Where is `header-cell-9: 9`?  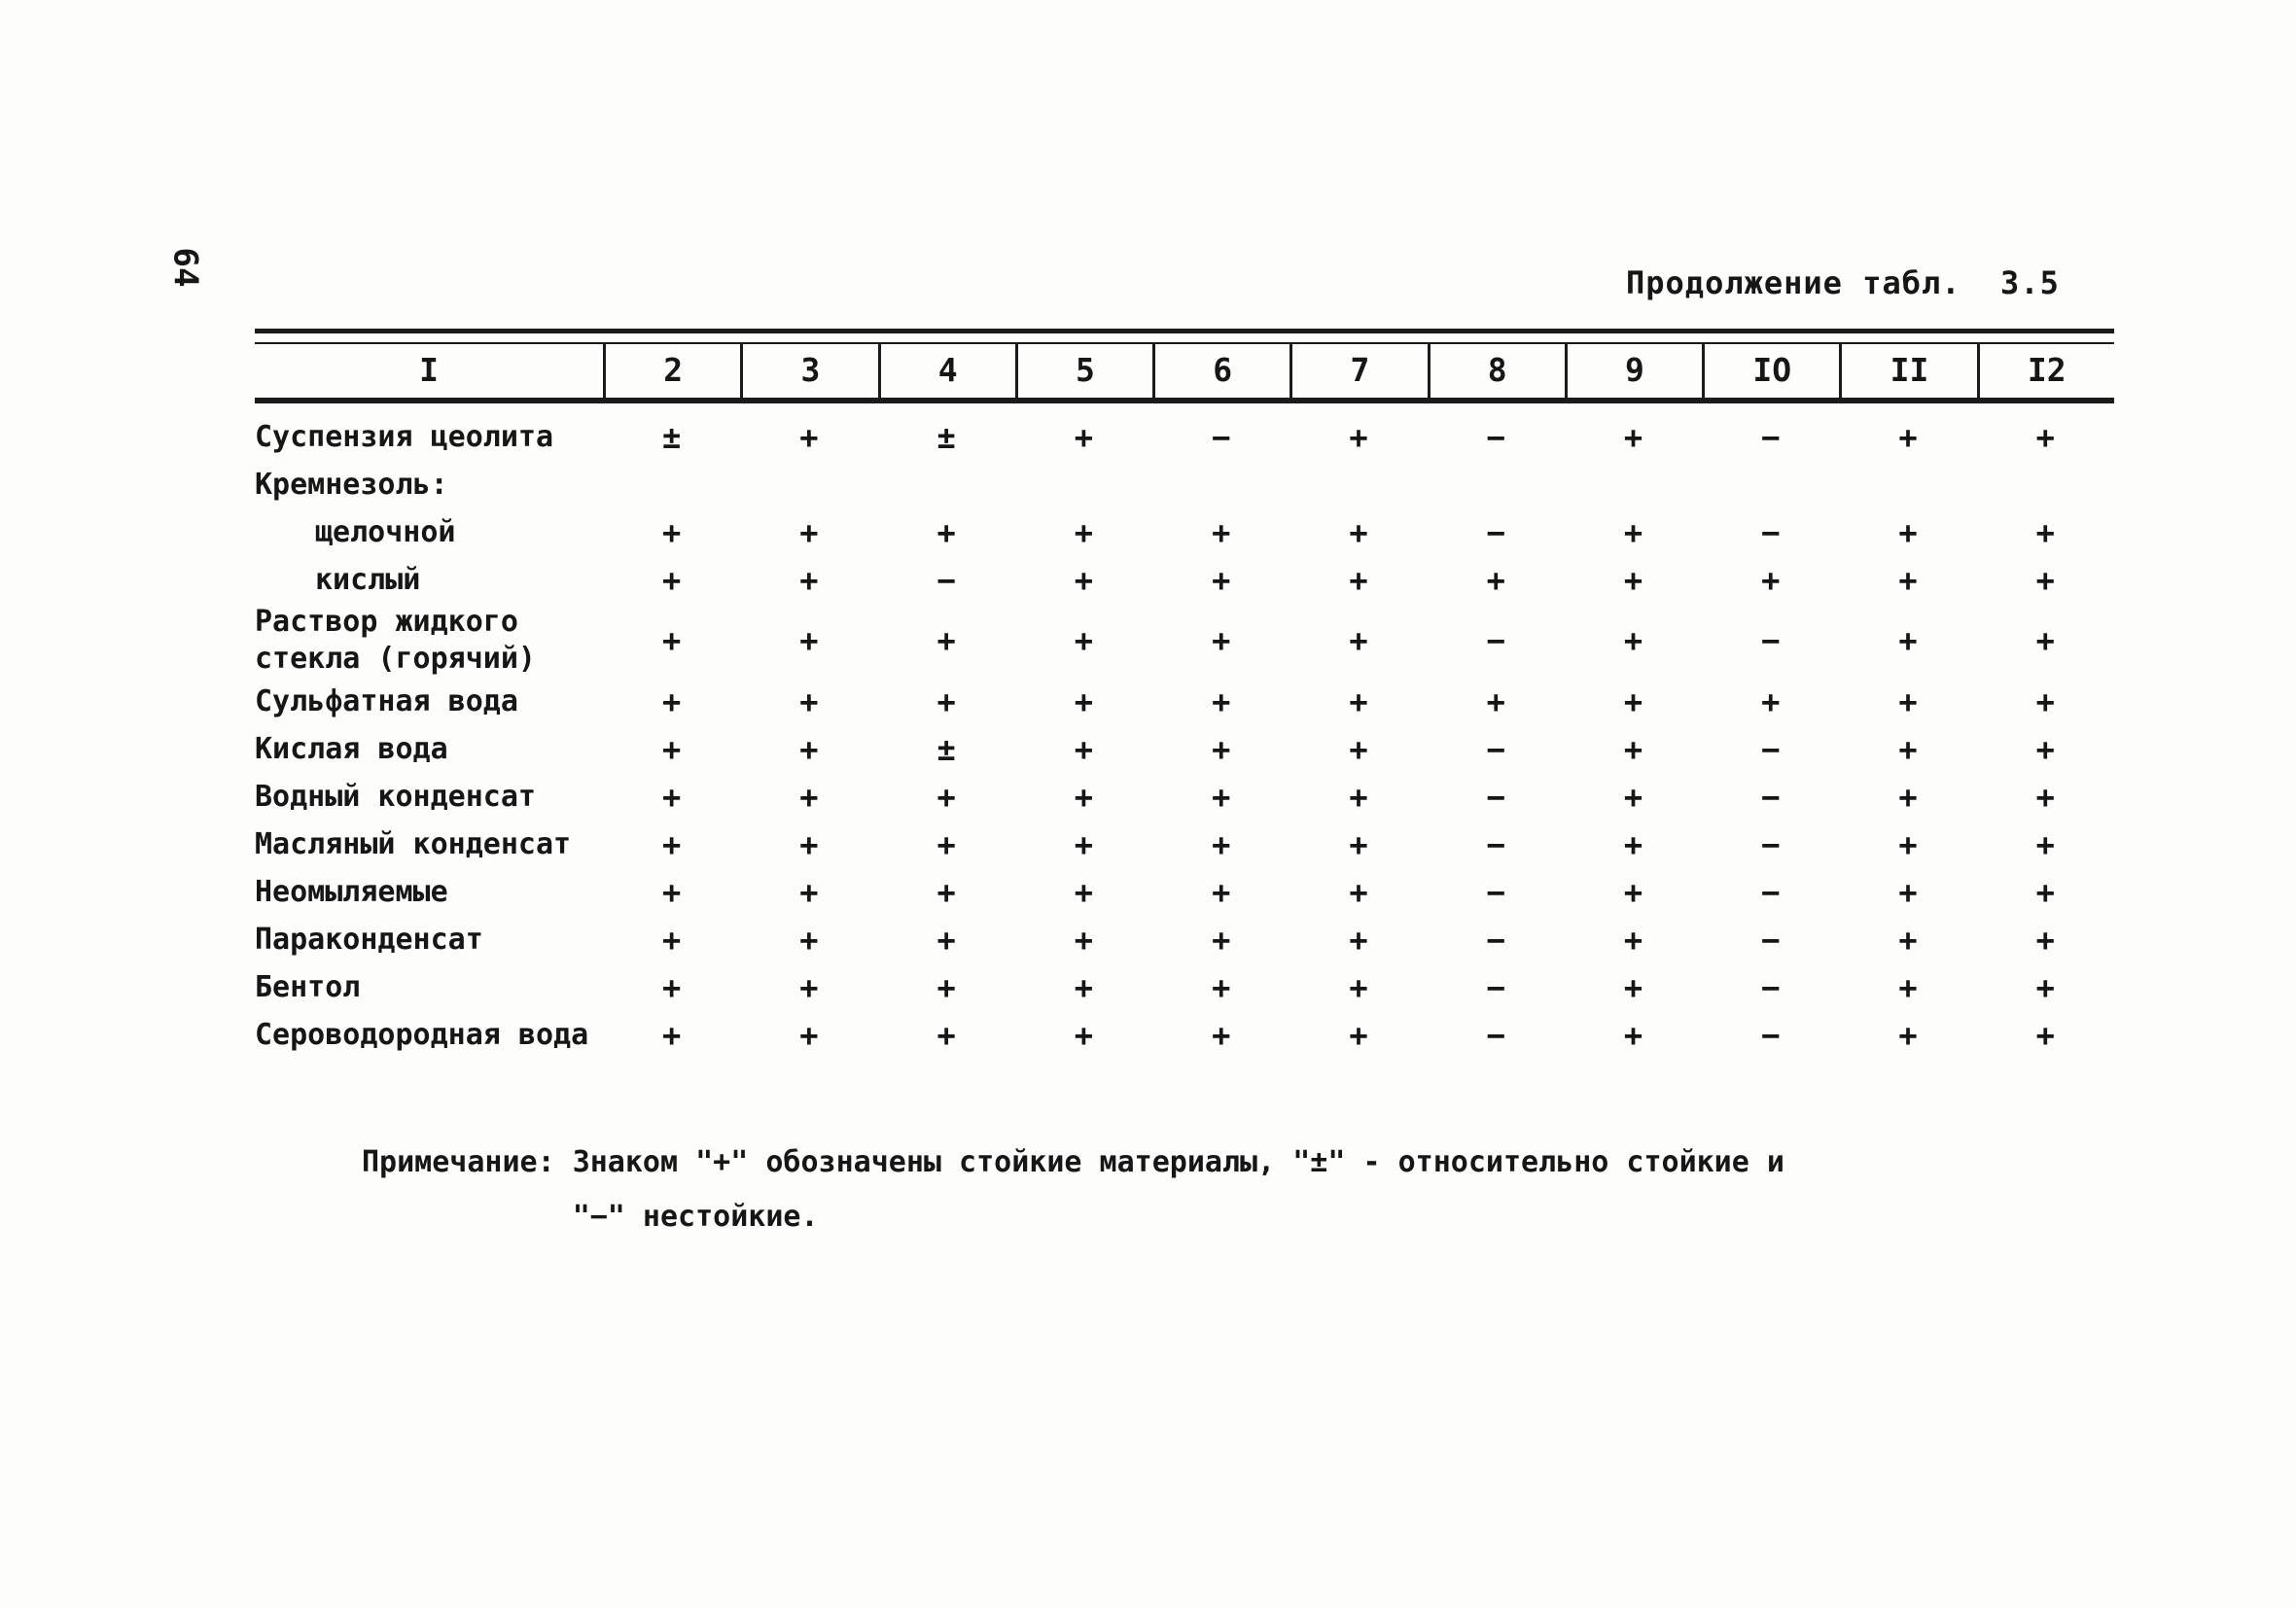 header-cell-9: 9 is located at coordinates (1633, 371).